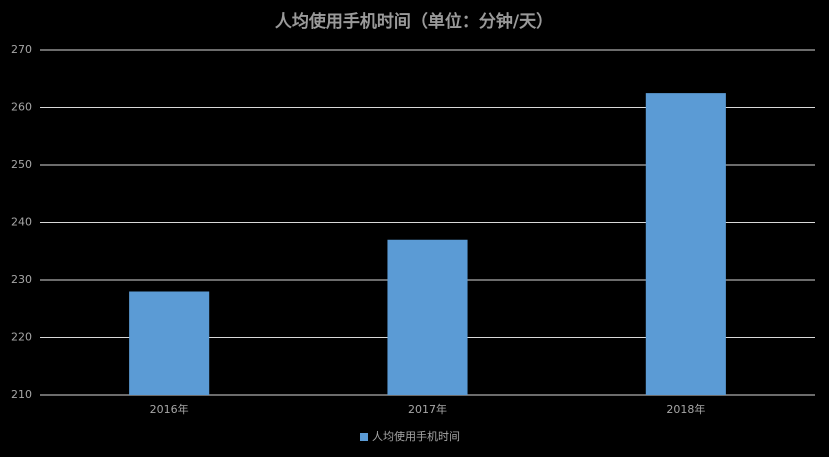 Image resolution: width=829 pixels, height=457 pixels. What do you see at coordinates (21, 337) in the screenshot?
I see `y-tick-label: 220` at bounding box center [21, 337].